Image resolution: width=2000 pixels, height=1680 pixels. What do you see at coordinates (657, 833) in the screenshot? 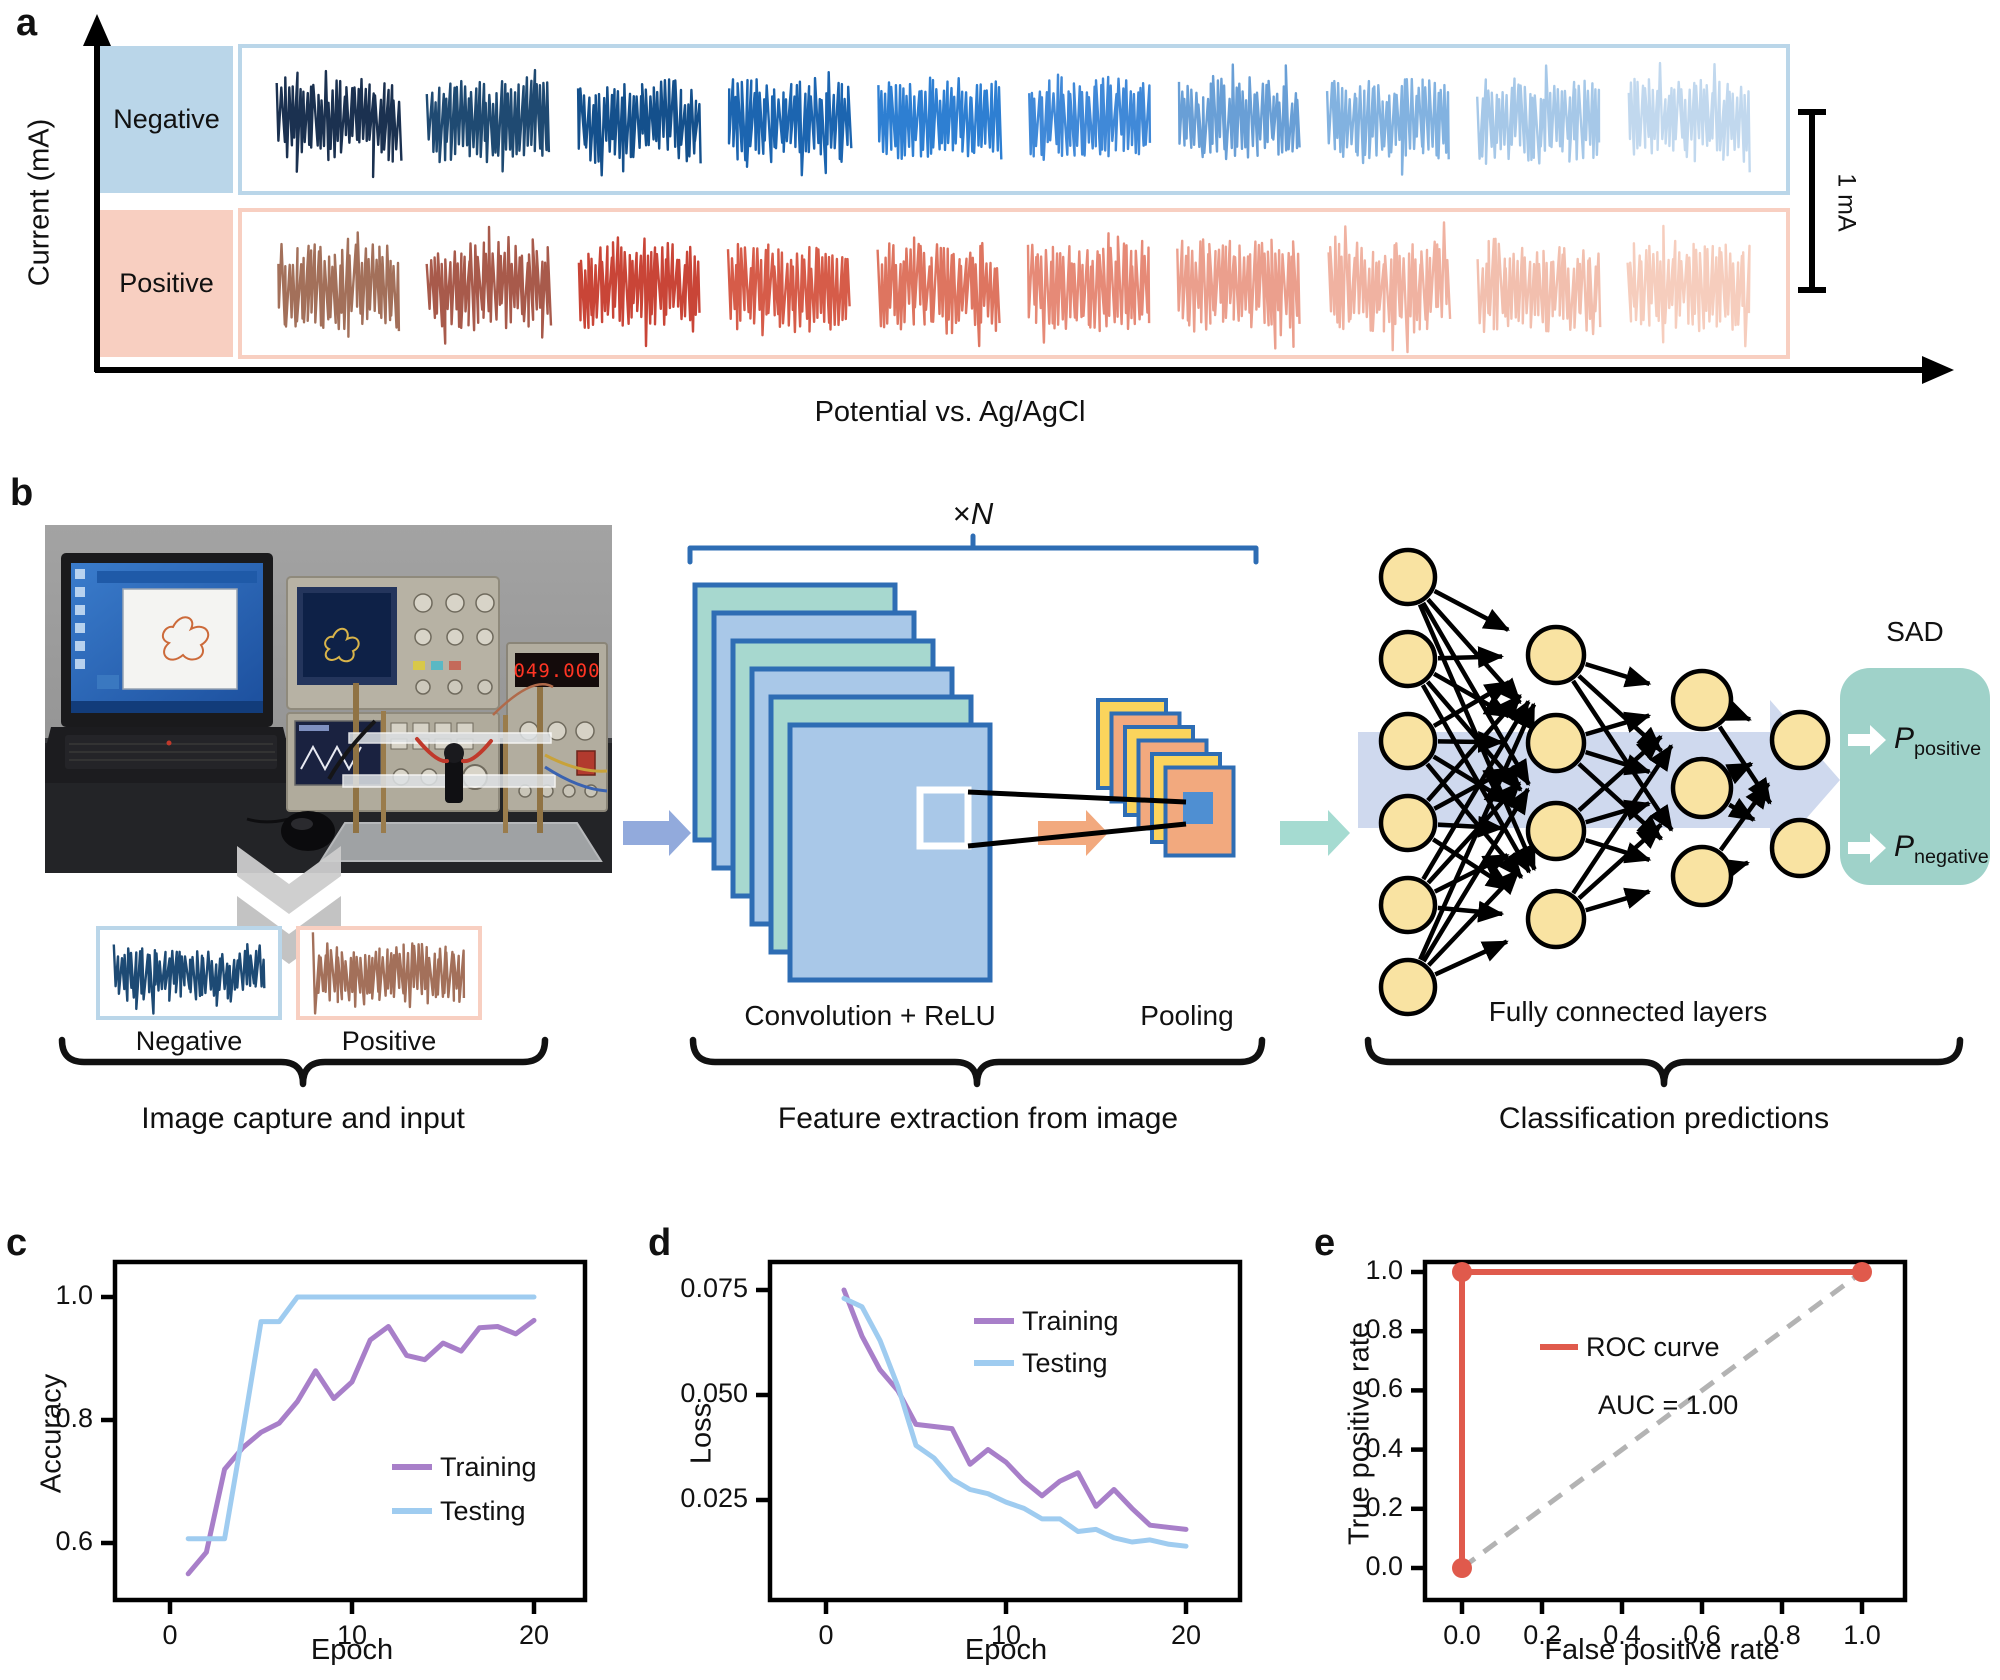
I see `input-arrow-icon` at bounding box center [657, 833].